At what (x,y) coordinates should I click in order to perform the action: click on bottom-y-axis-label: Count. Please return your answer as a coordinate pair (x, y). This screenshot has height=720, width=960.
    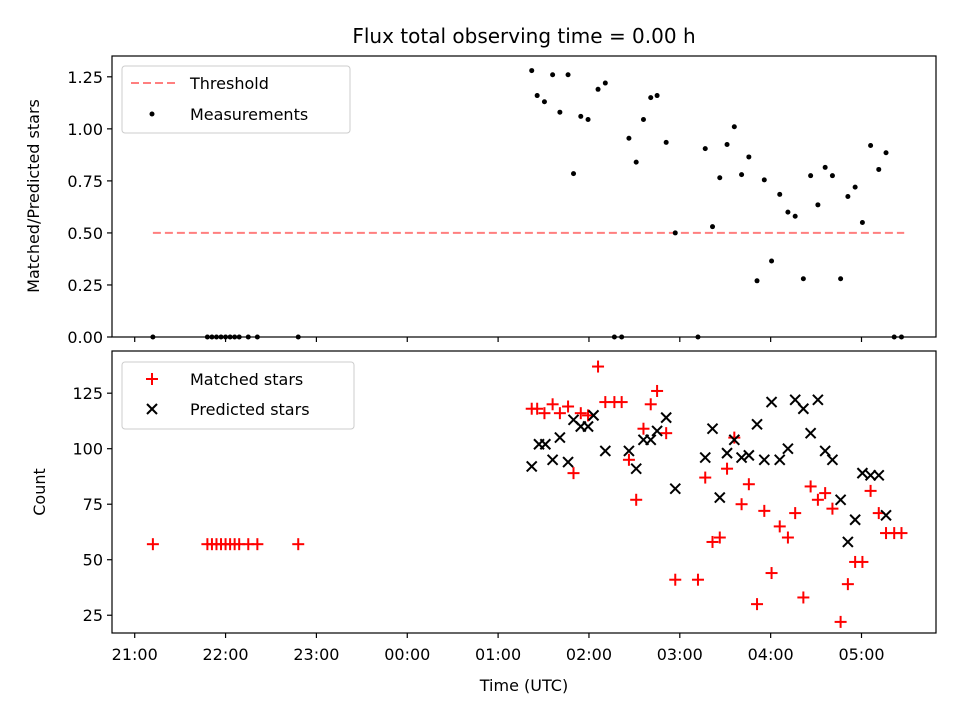
    Looking at the image, I should click on (39, 492).